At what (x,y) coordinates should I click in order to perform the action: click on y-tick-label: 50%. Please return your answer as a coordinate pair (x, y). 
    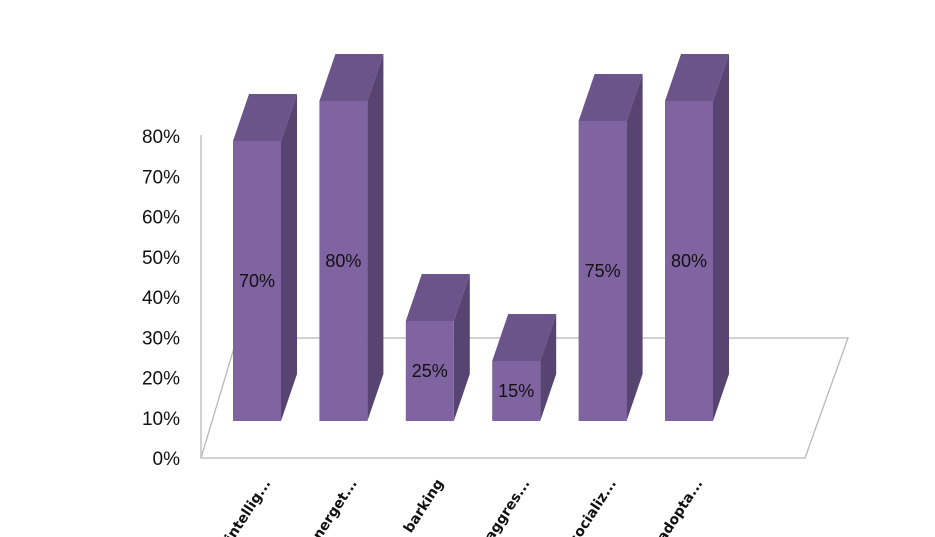
    Looking at the image, I should click on (161, 258).